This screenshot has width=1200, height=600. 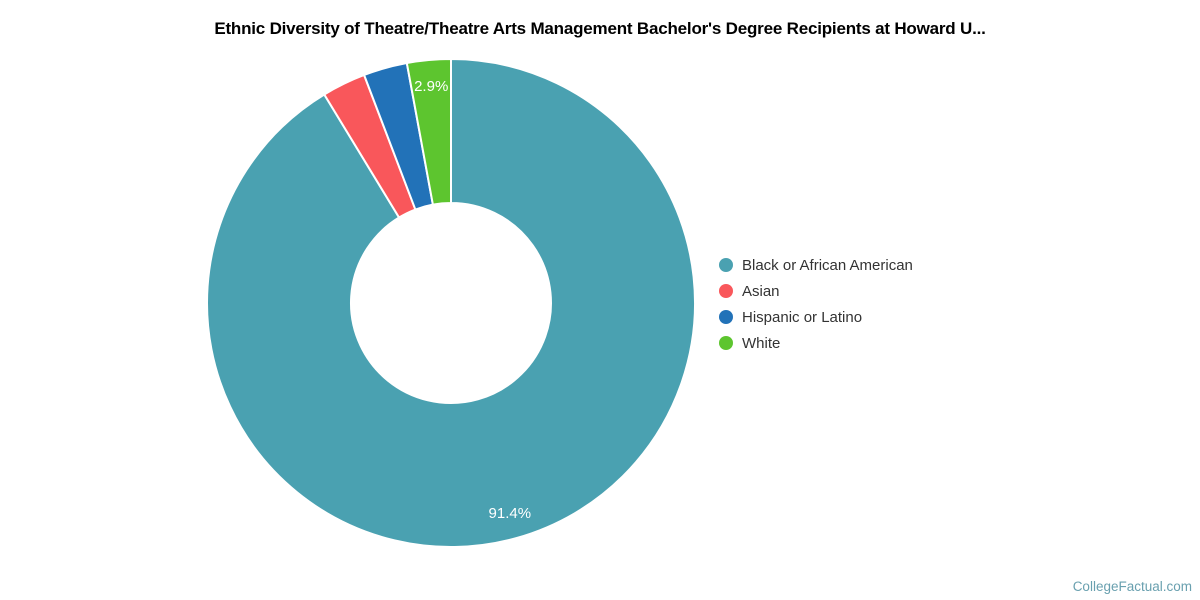 What do you see at coordinates (431, 86) in the screenshot?
I see `slice-label-white: 2.9%` at bounding box center [431, 86].